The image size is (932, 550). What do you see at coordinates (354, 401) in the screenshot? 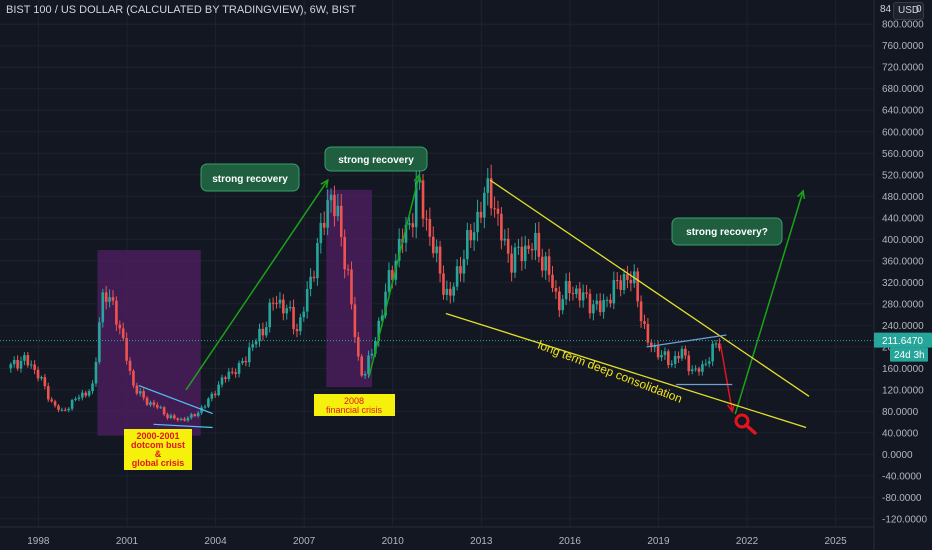
I see `label-line: 2008` at bounding box center [354, 401].